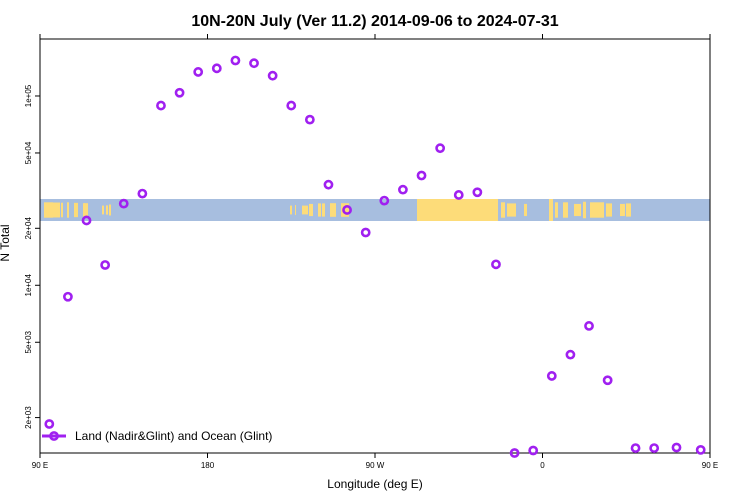  What do you see at coordinates (6, 242) in the screenshot?
I see `y-axis-label: N Total` at bounding box center [6, 242].